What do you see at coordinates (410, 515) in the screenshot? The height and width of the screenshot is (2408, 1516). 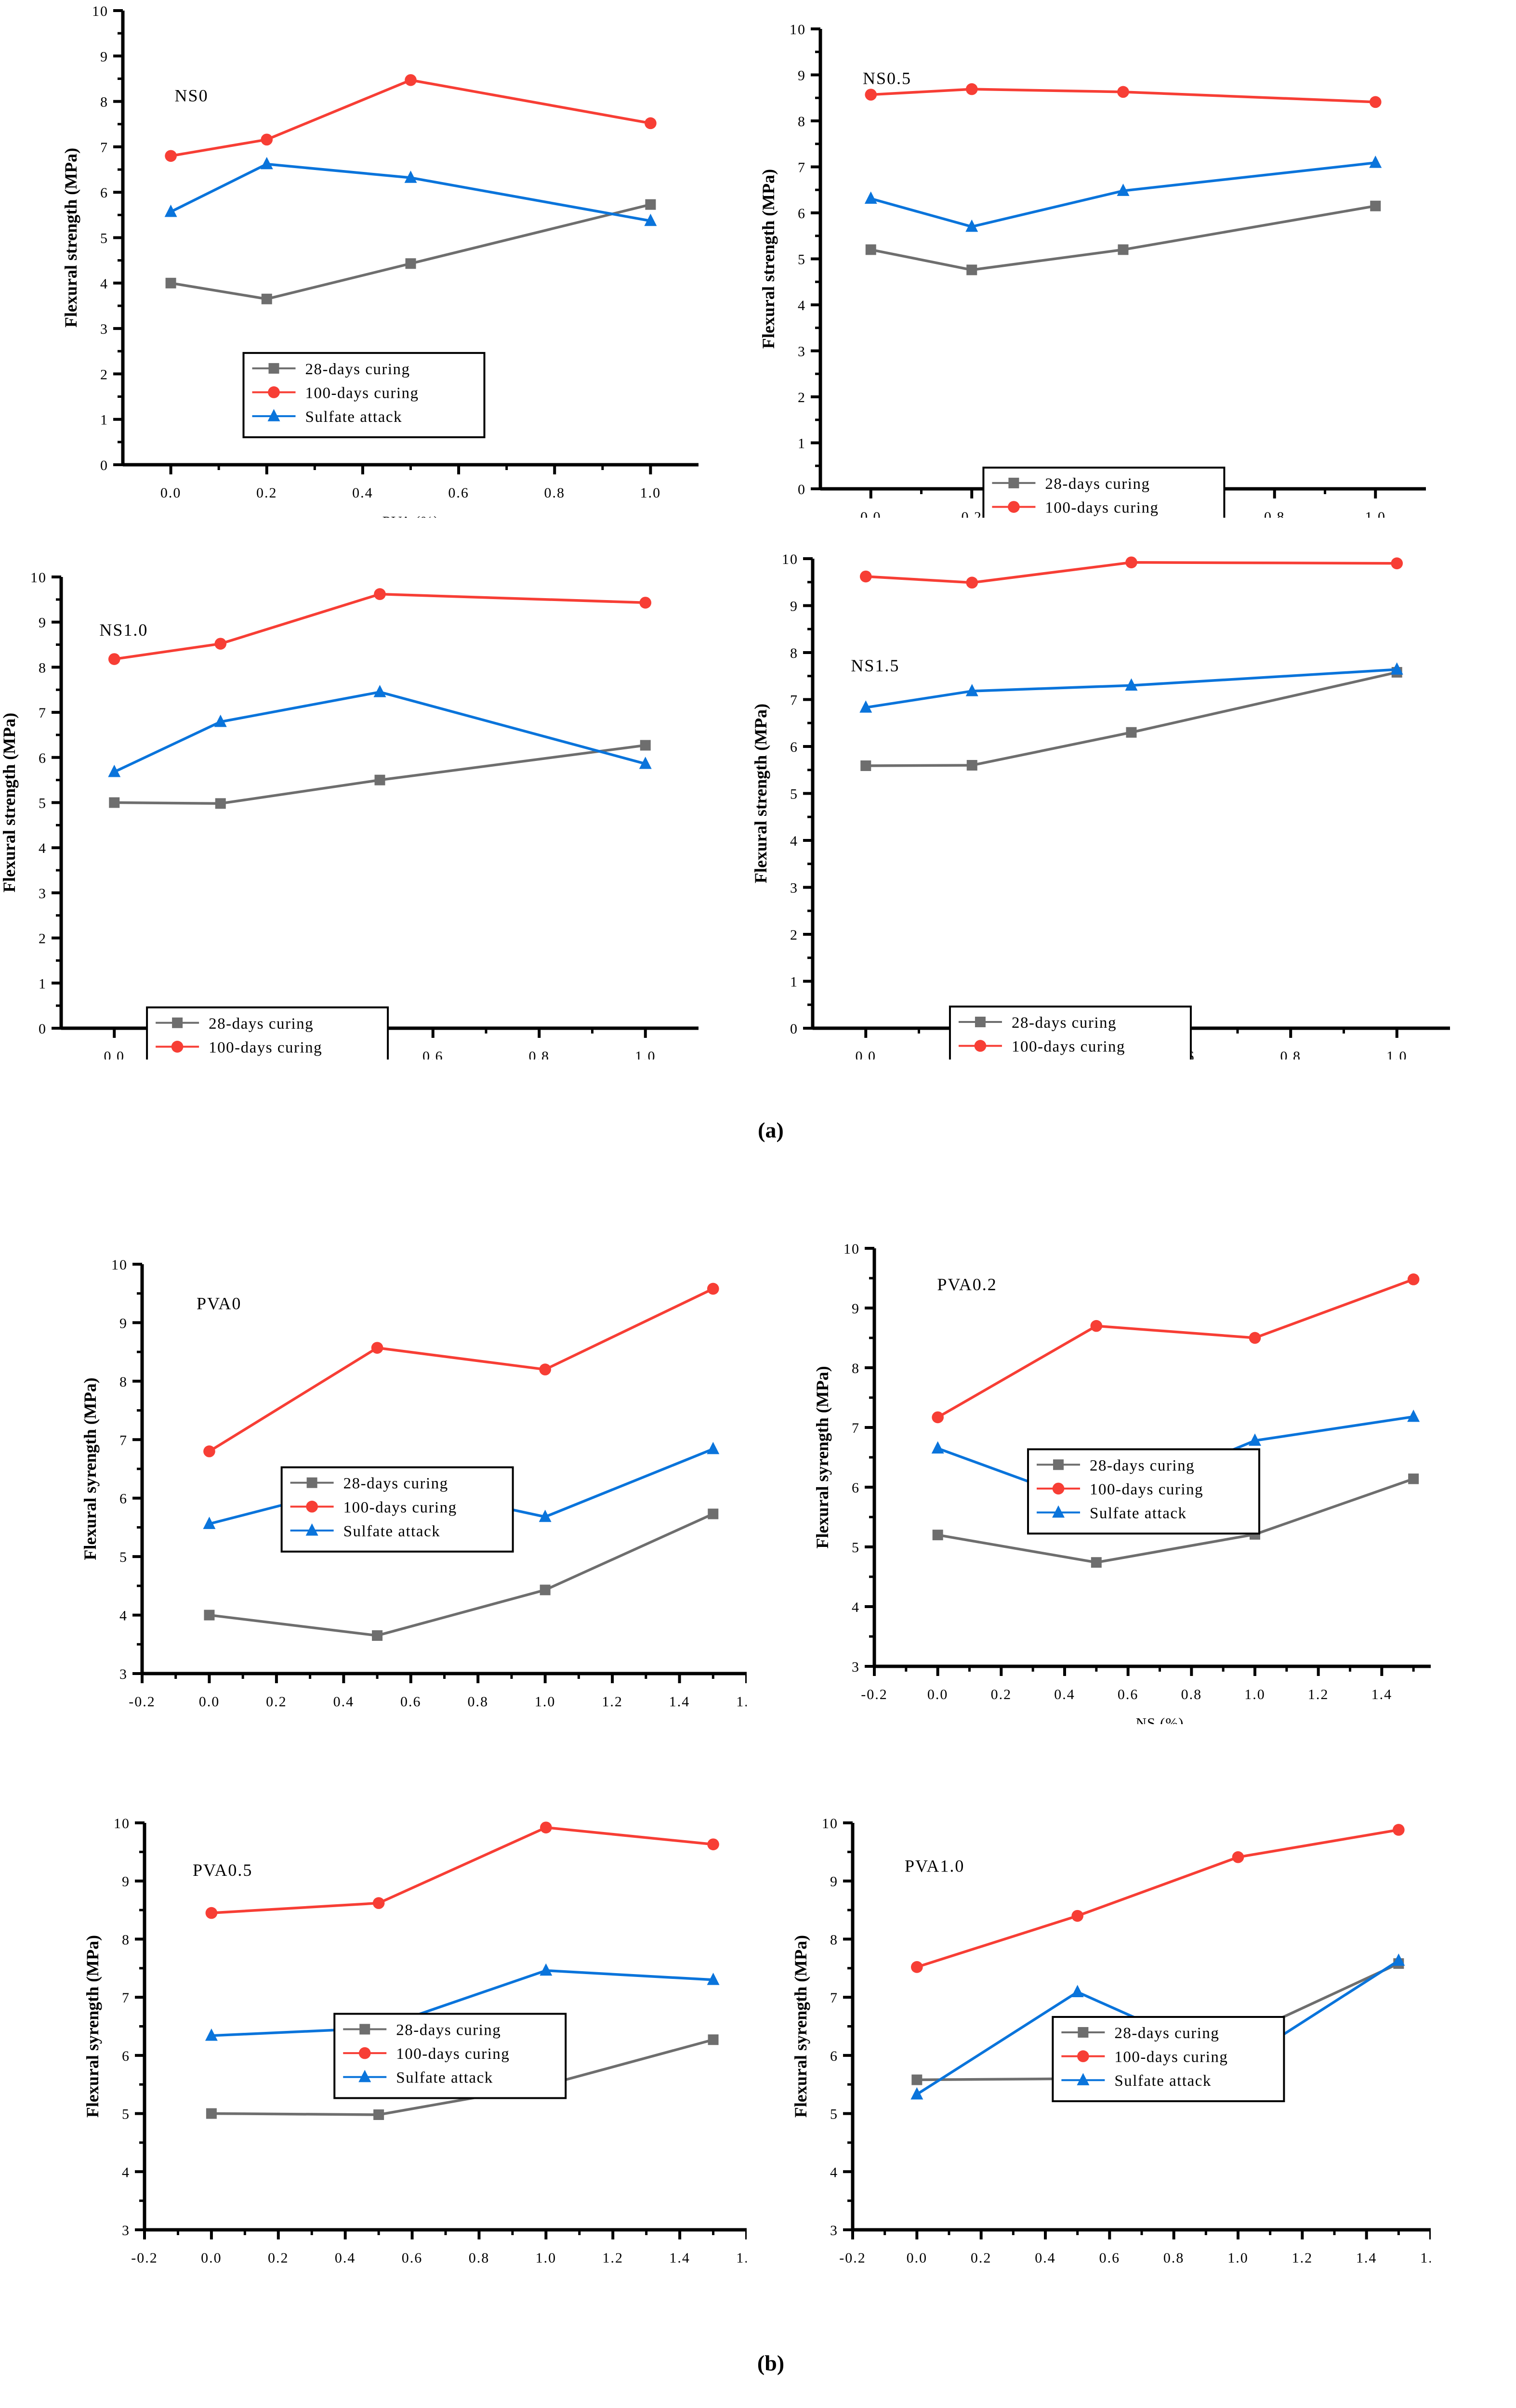 I see `x-axis-title: PVA (%)` at bounding box center [410, 515].